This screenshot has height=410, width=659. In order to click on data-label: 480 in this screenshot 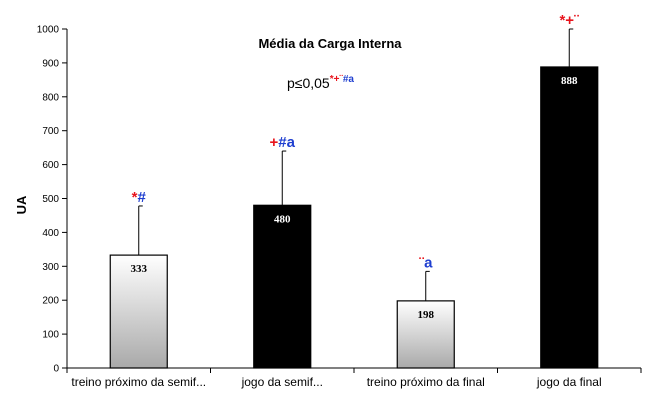, I will do `click(282, 219)`.